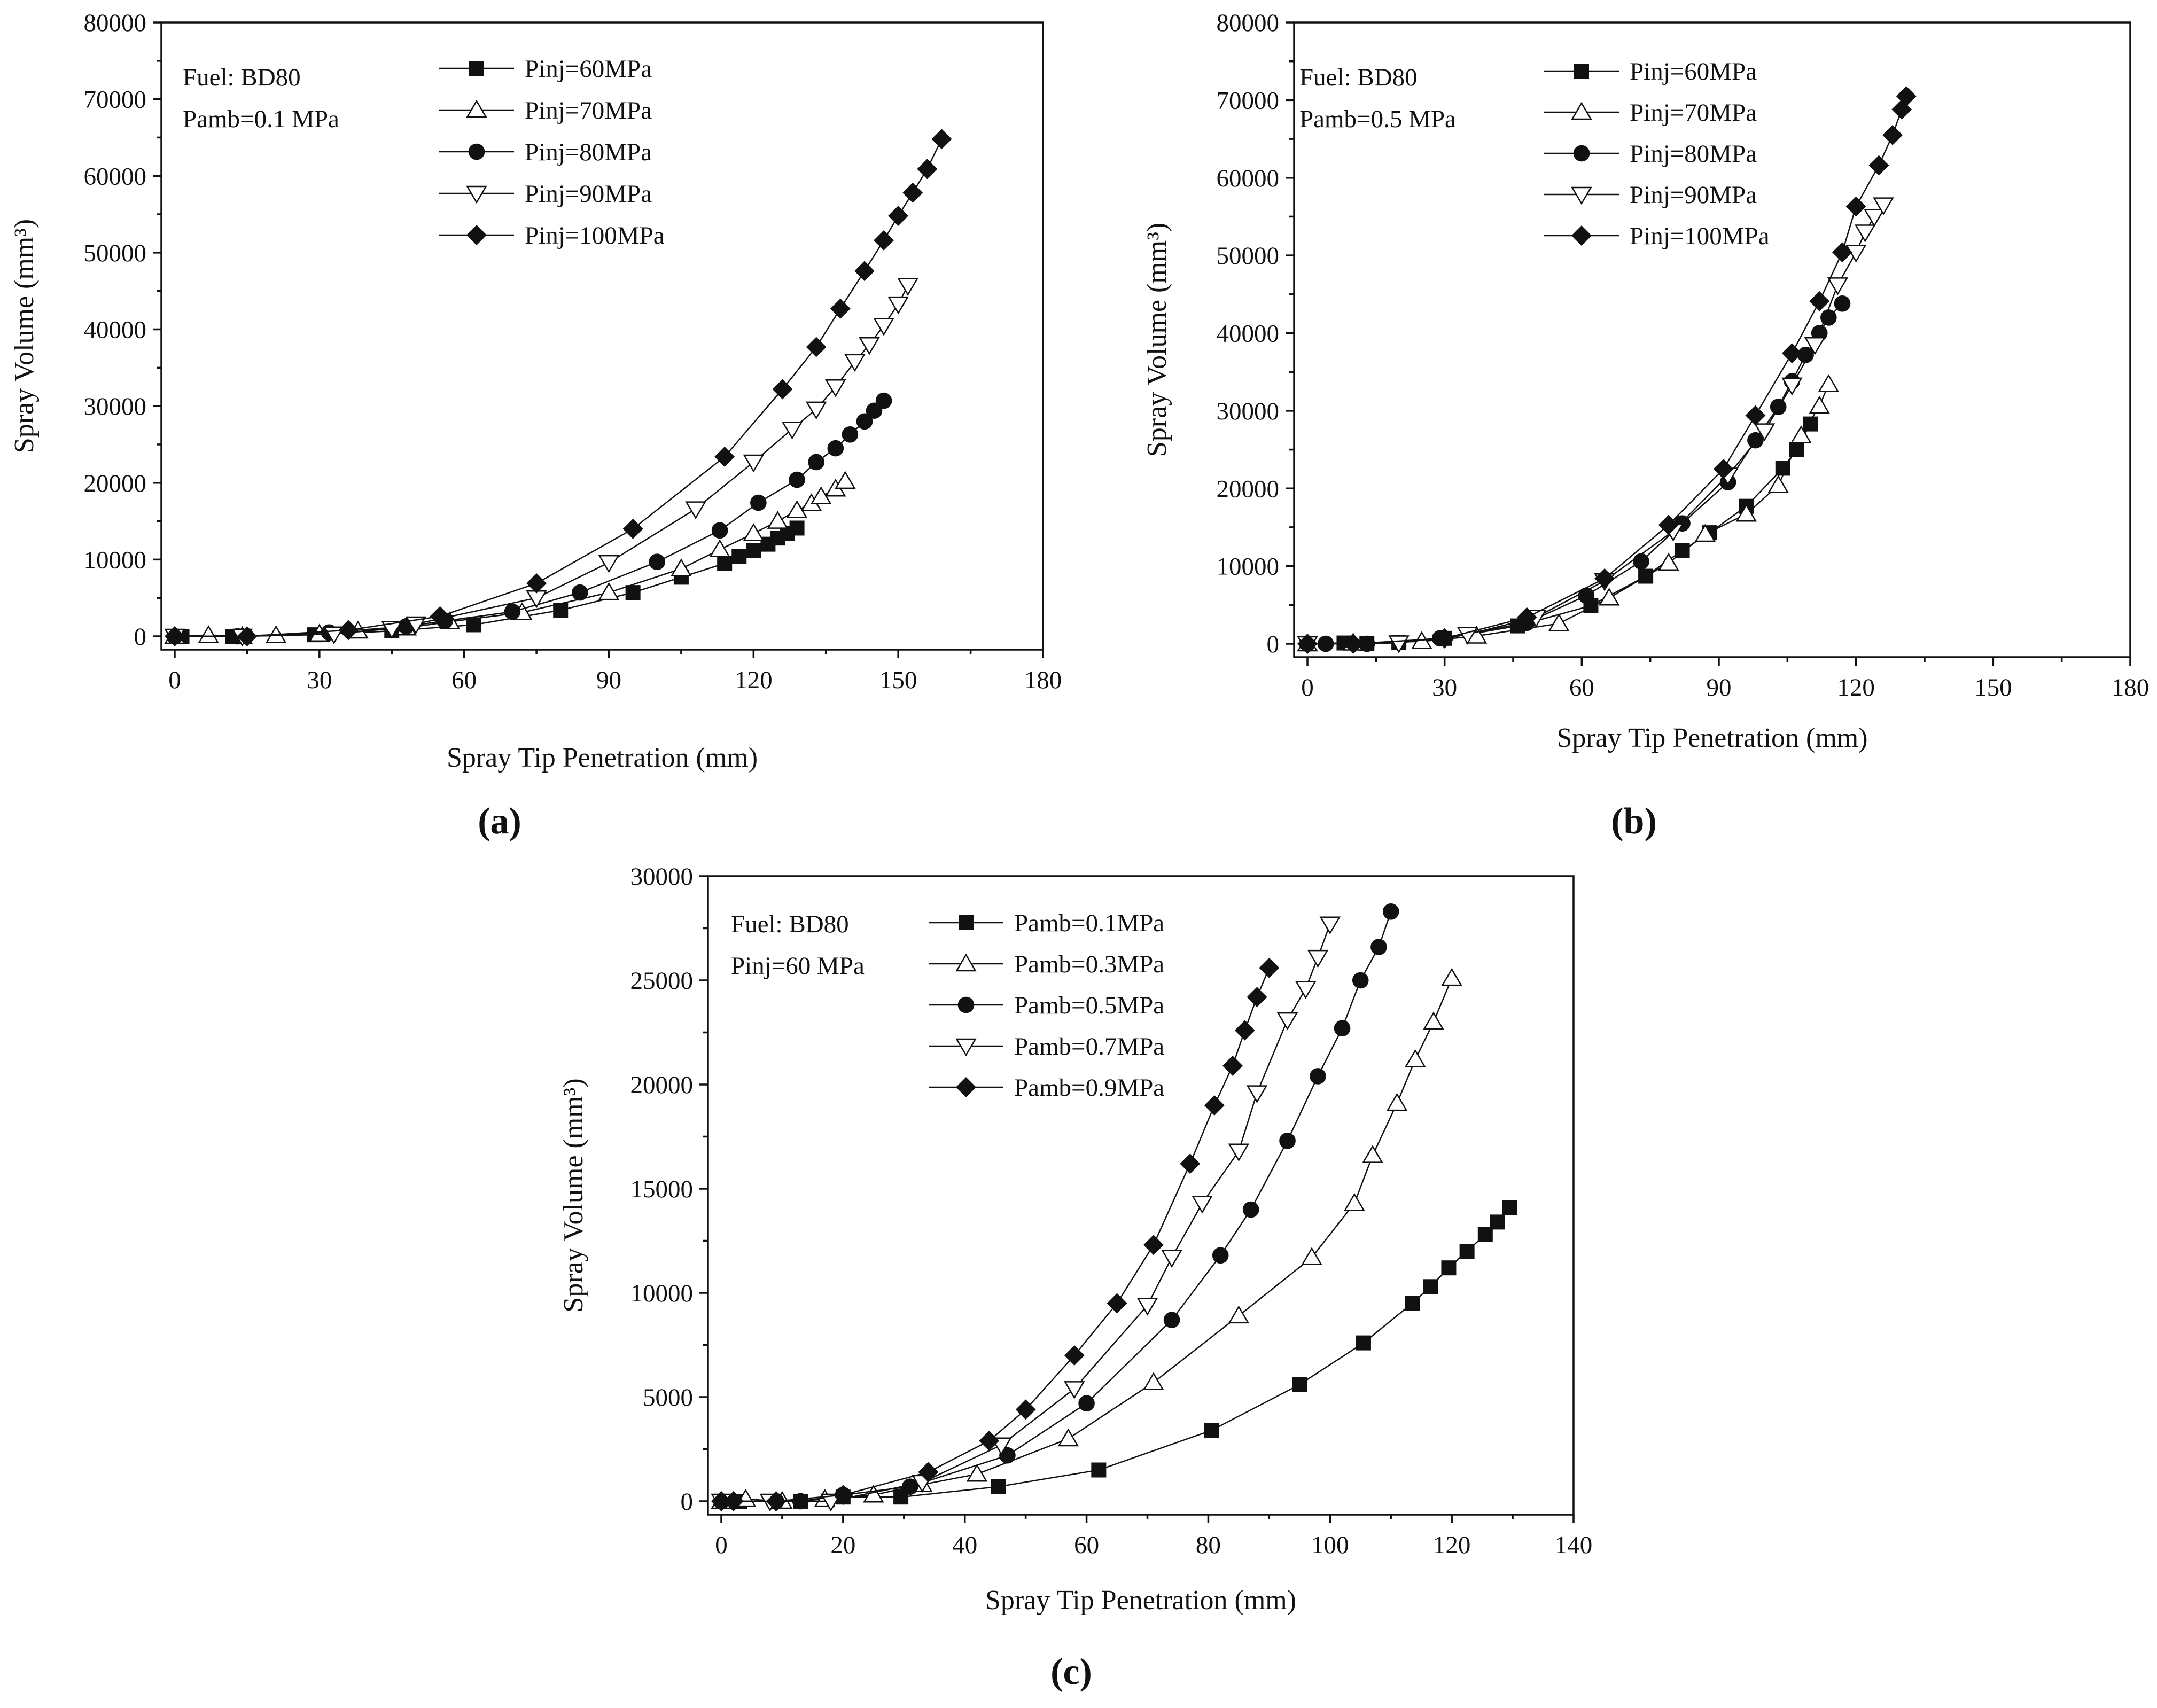 The height and width of the screenshot is (1708, 2157). What do you see at coordinates (1307, 687) in the screenshot?
I see `x-tick-label: 0` at bounding box center [1307, 687].